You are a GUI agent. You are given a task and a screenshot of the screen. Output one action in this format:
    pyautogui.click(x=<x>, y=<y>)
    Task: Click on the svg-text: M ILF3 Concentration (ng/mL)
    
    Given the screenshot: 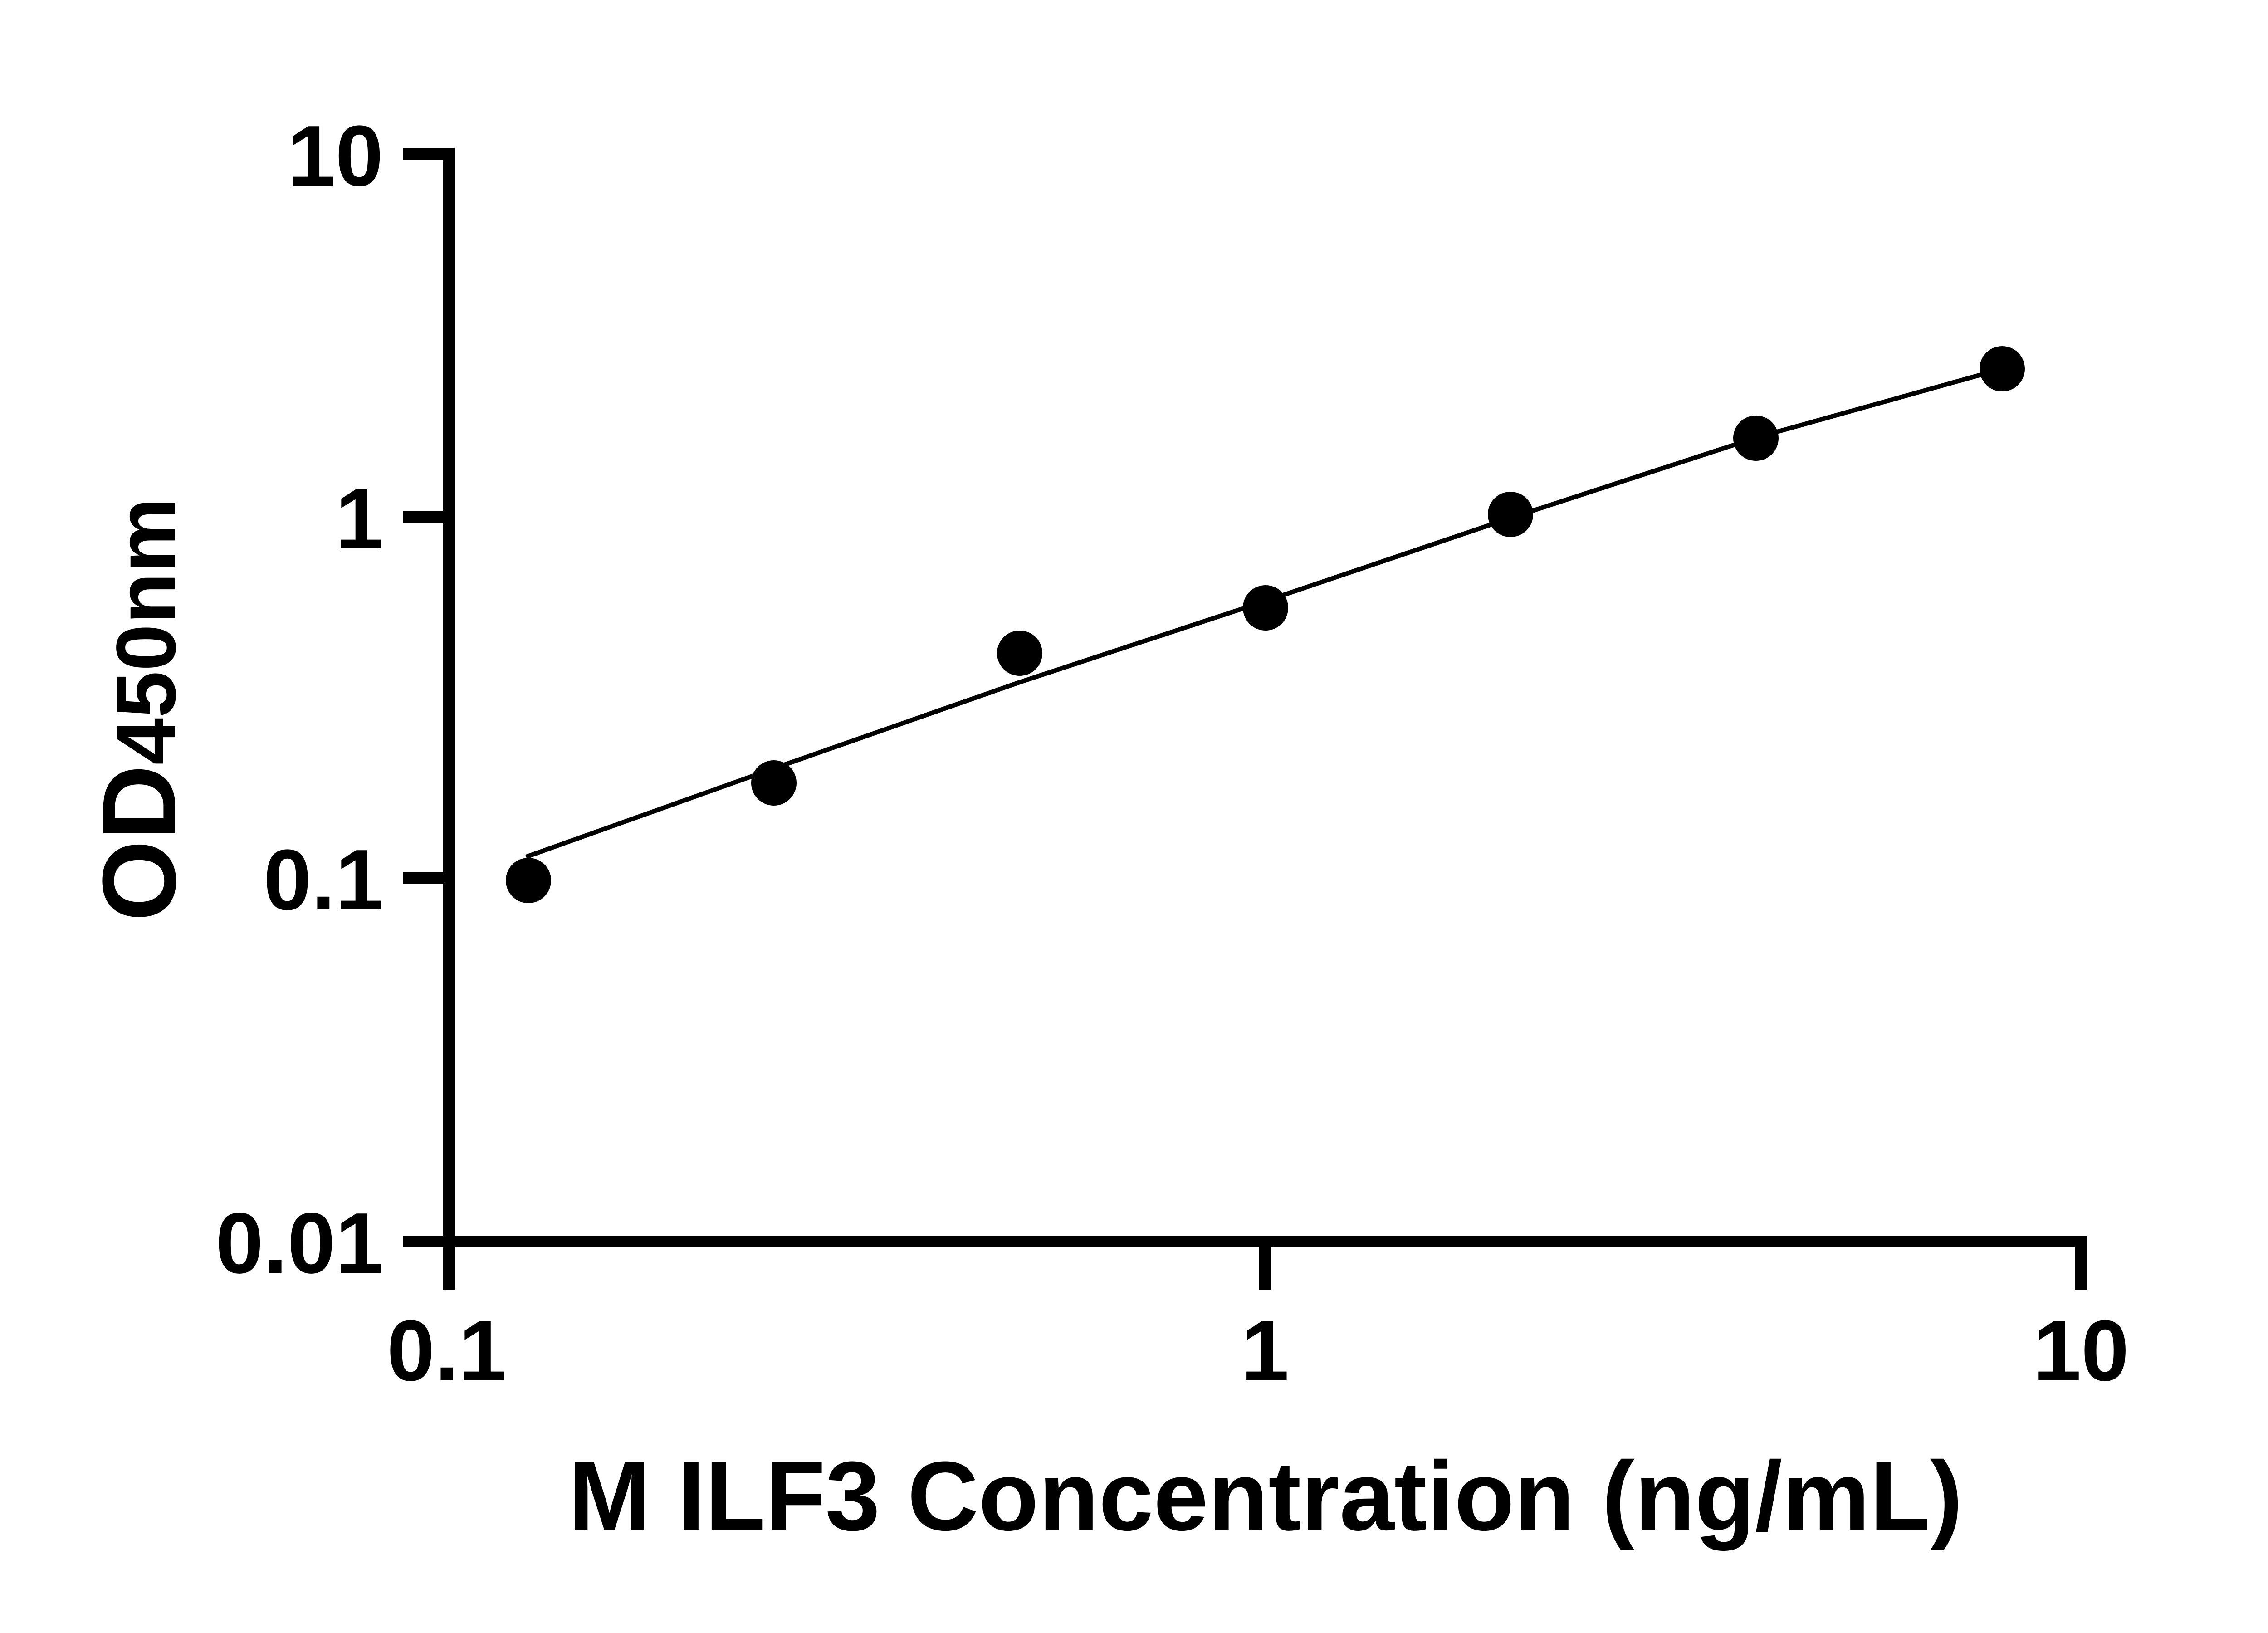 What is the action you would take?
    pyautogui.click(x=1265, y=1496)
    